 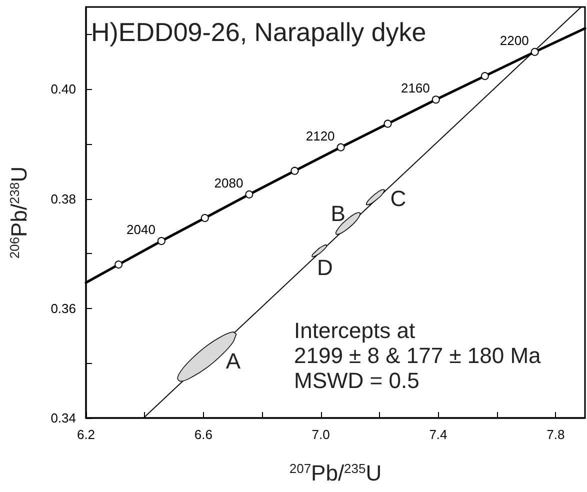 What do you see at coordinates (229, 182) in the screenshot?
I see `annotation: 2080` at bounding box center [229, 182].